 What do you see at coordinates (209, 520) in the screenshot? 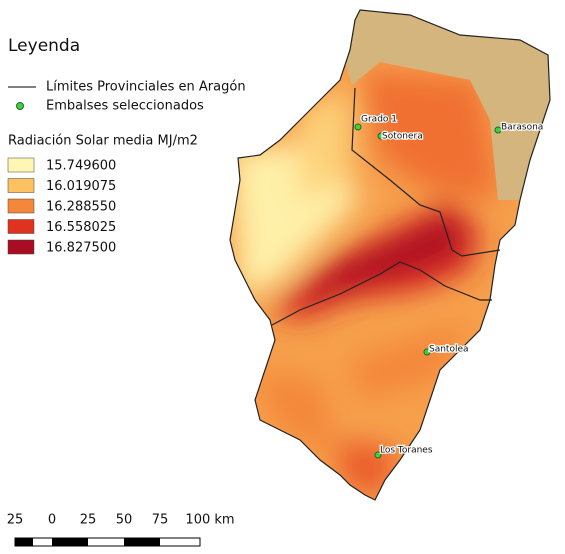
I see `scale-bar-label: 100 km` at bounding box center [209, 520].